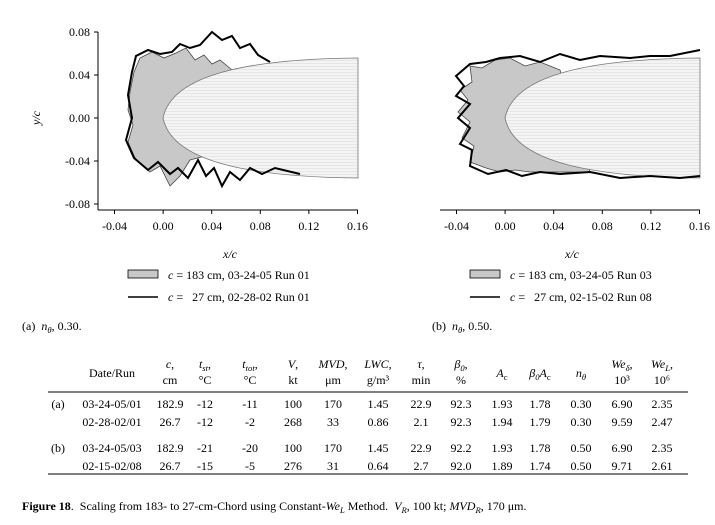 The width and height of the screenshot is (715, 525). What do you see at coordinates (333, 422) in the screenshot?
I see `table-cell: 33` at bounding box center [333, 422].